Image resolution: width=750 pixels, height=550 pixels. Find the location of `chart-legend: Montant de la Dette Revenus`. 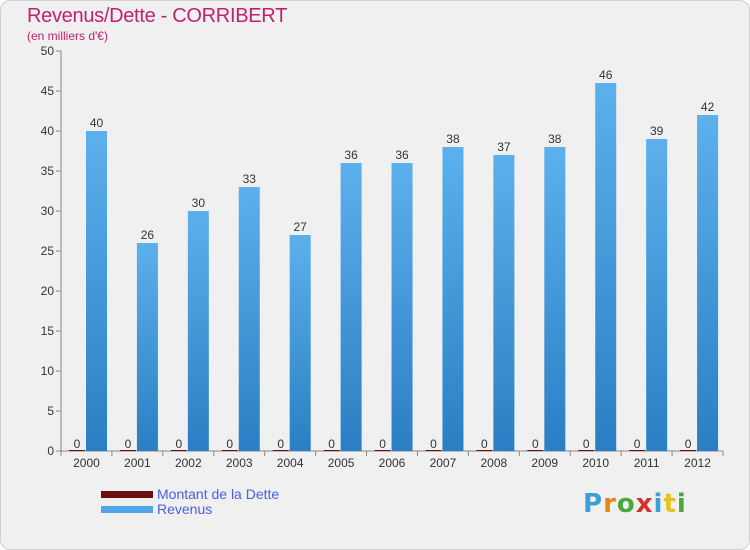

chart-legend: Montant de la Dette Revenus is located at coordinates (190, 502).